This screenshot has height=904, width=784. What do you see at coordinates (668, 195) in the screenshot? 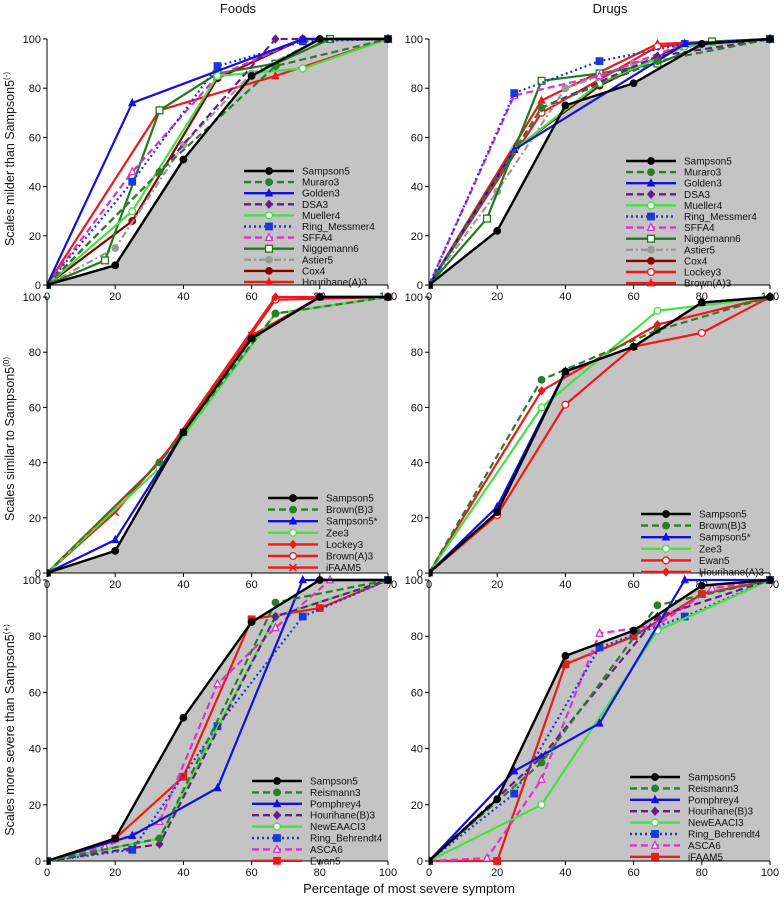
I see `legend-item-dsa3: DSA3` at bounding box center [668, 195].